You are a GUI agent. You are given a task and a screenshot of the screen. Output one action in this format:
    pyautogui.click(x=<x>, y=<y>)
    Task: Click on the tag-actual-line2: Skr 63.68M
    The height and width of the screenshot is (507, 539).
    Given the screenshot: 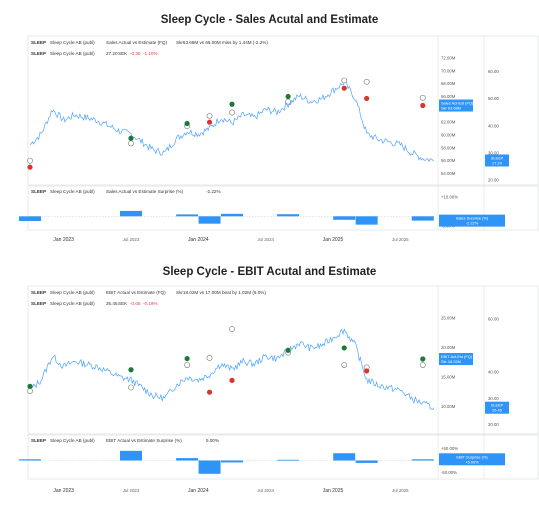 What is the action you would take?
    pyautogui.click(x=451, y=108)
    